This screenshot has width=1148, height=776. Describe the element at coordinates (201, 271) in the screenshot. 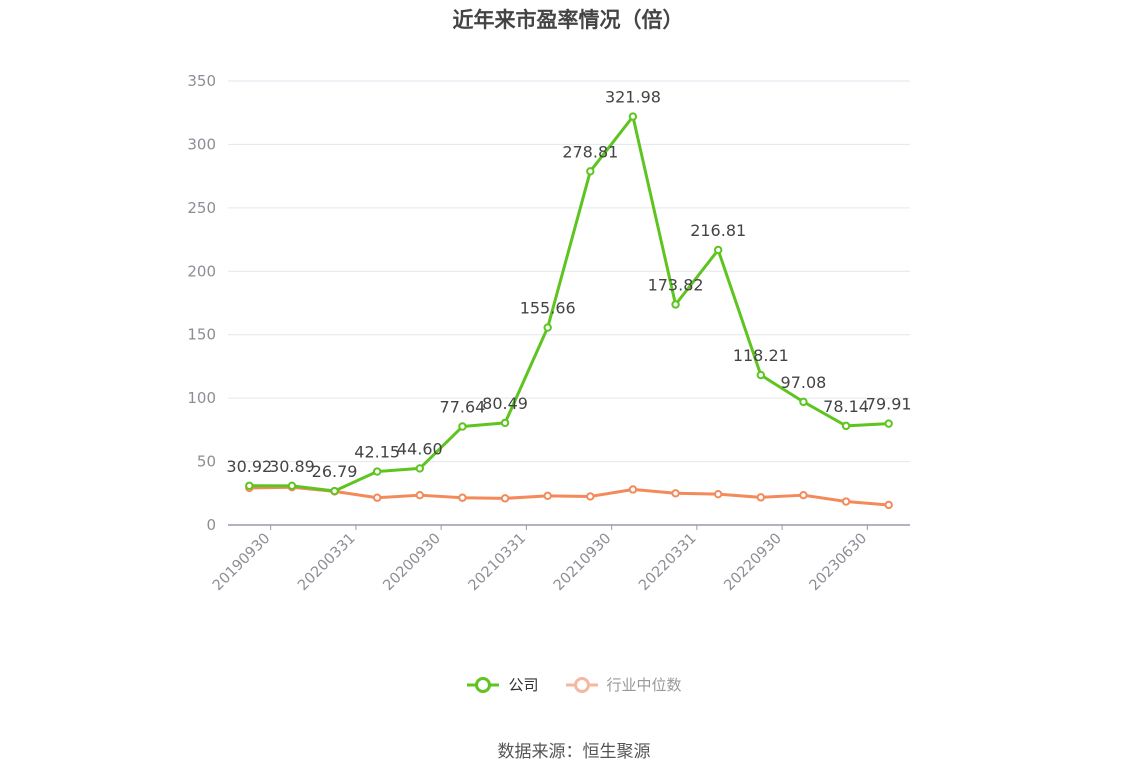

I see `y-tick-label: 200` at that location.